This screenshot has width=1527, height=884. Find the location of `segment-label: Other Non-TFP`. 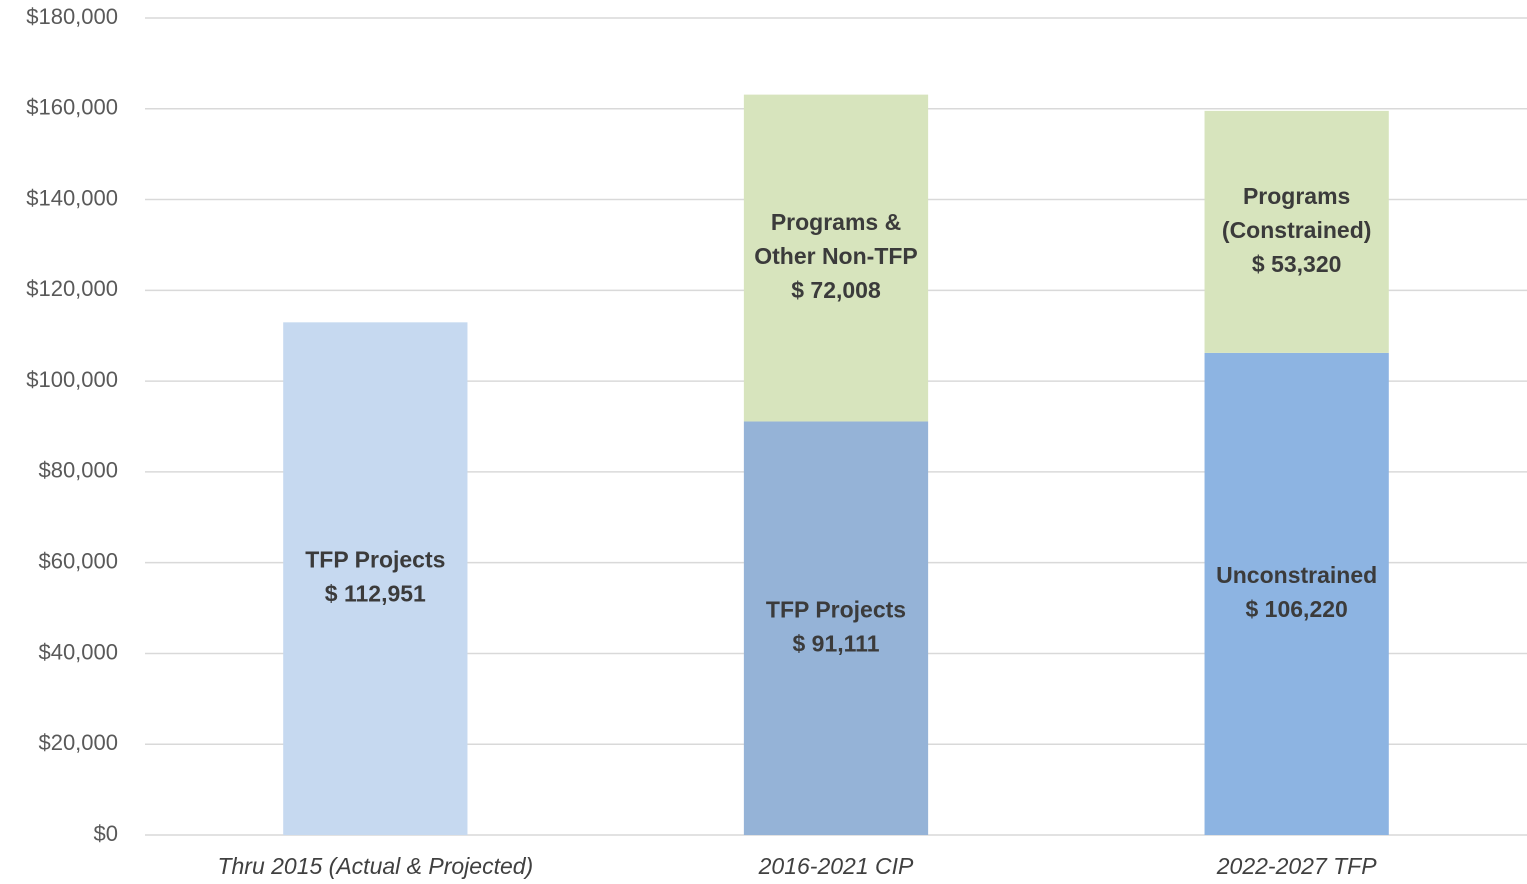

segment-label: Other Non-TFP is located at coordinates (836, 256).